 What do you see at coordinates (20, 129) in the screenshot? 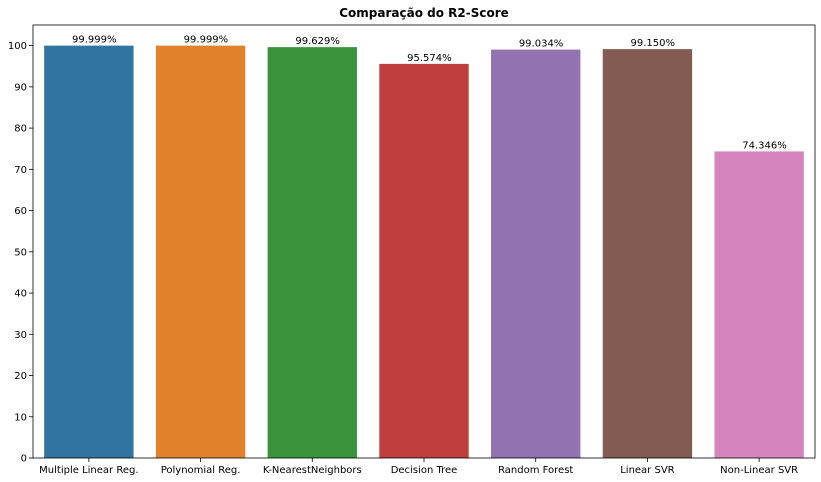
I see `y-tick-label: 80` at bounding box center [20, 129].